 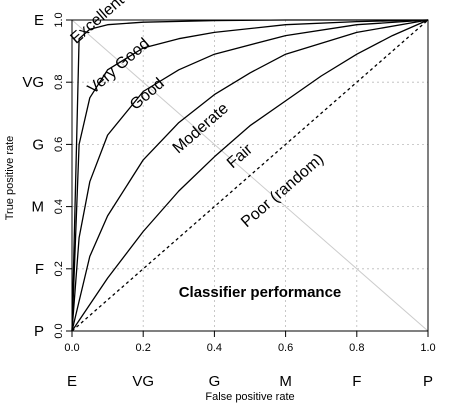 What do you see at coordinates (39, 20) in the screenshot?
I see `y-grade-label: E` at bounding box center [39, 20].